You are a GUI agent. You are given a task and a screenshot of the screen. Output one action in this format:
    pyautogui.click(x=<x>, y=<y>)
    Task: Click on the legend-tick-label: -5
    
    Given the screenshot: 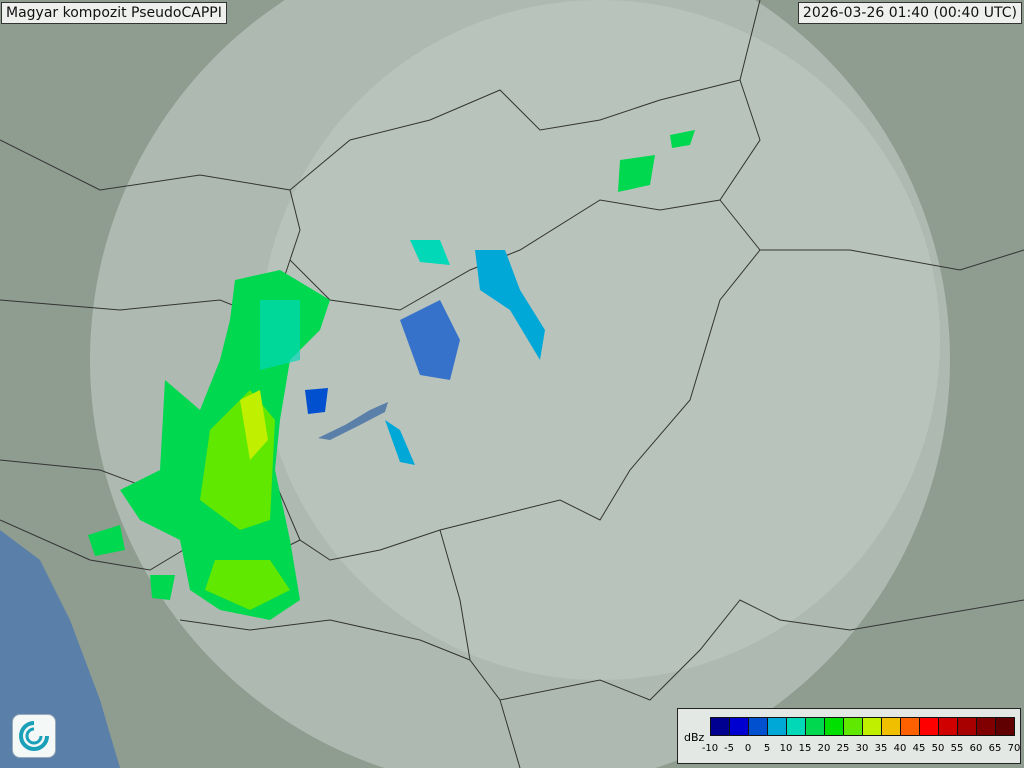 What is the action you would take?
    pyautogui.click(x=729, y=748)
    